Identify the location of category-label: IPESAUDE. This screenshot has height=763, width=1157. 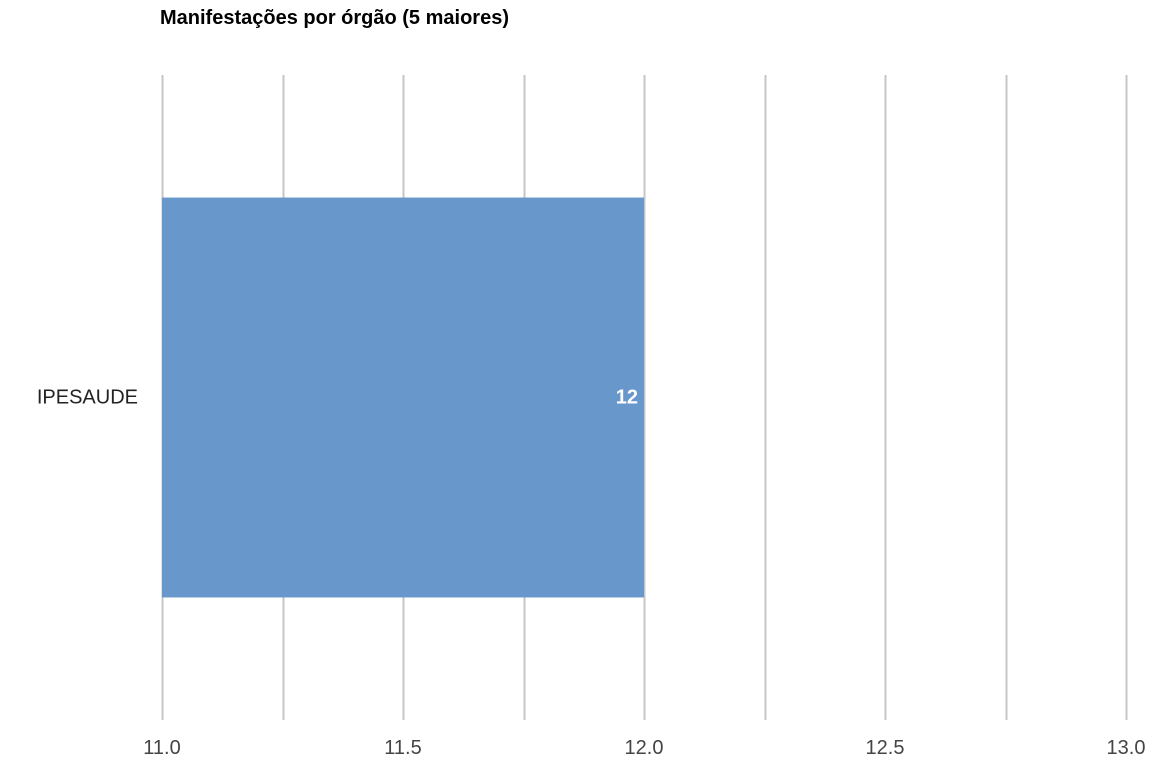
(87, 398).